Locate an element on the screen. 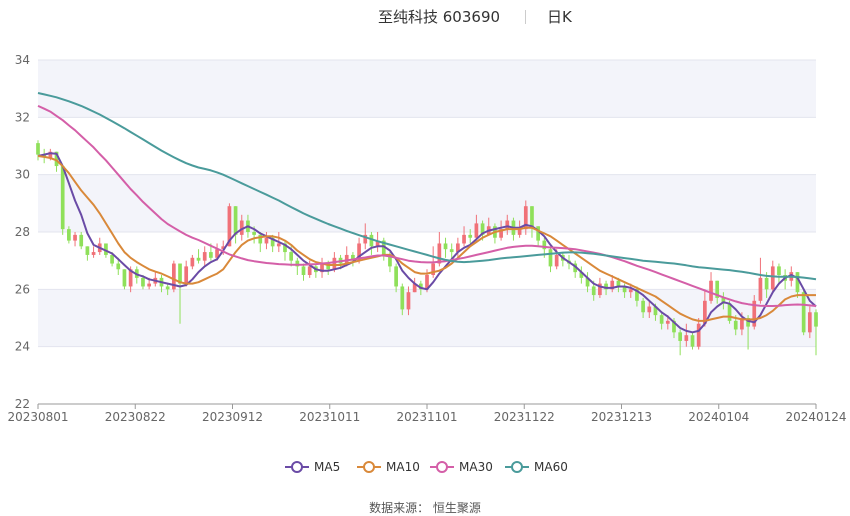 The image size is (850, 516). y-tick-label: 24 is located at coordinates (22, 347).